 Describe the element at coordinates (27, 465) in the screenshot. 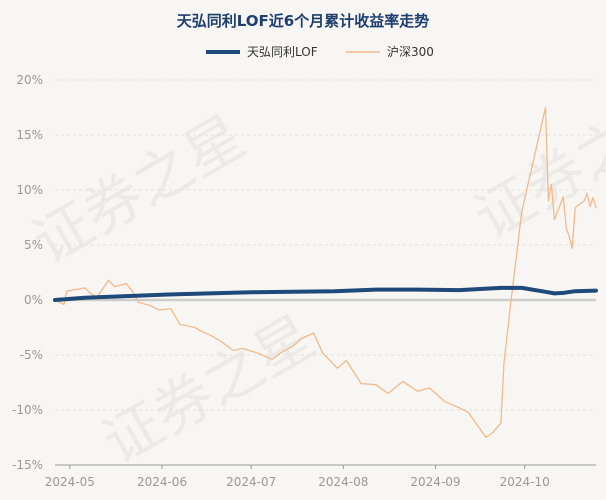

I see `y-tick-label: -15%` at that location.